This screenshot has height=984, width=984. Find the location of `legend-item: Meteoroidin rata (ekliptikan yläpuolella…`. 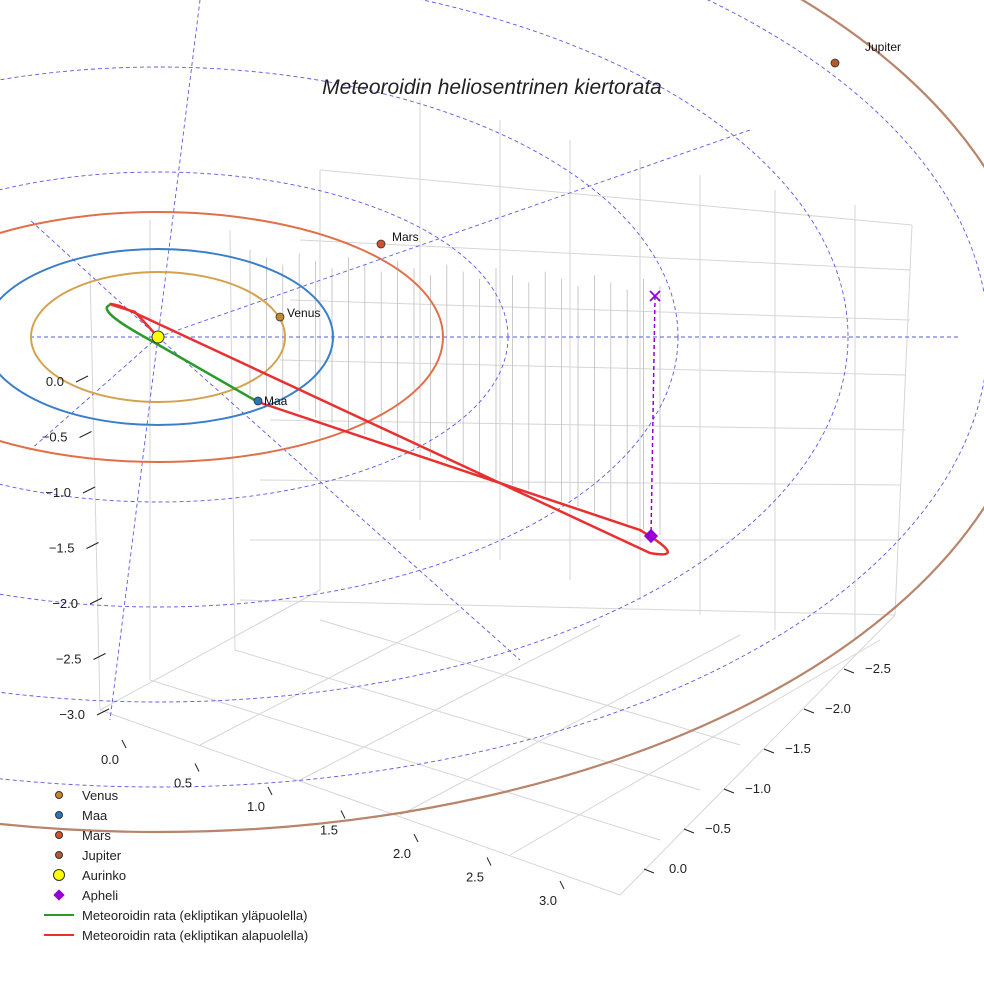

legend-item: Meteoroidin rata (ekliptikan yläpuolella… is located at coordinates (173, 915).